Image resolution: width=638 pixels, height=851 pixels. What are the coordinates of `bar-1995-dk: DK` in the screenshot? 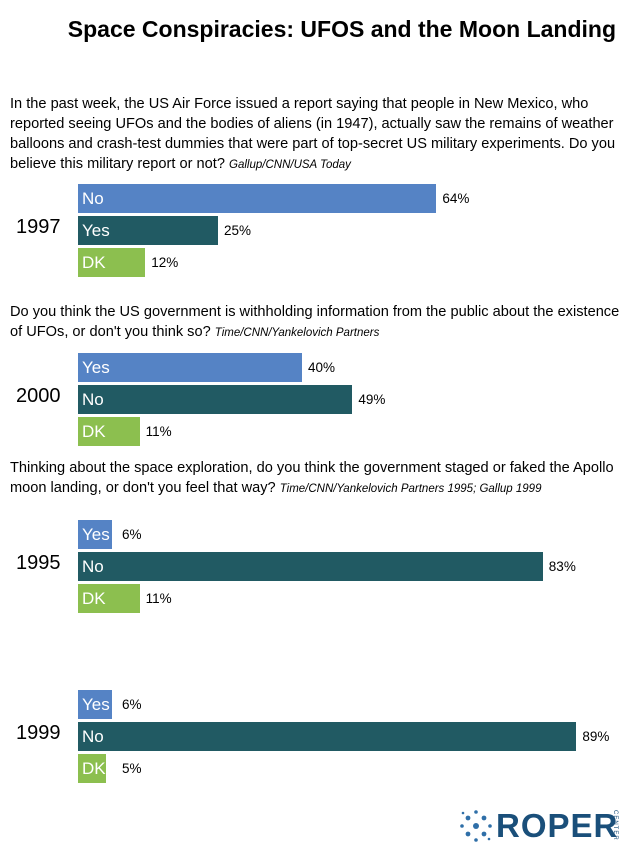 It's located at (109, 598).